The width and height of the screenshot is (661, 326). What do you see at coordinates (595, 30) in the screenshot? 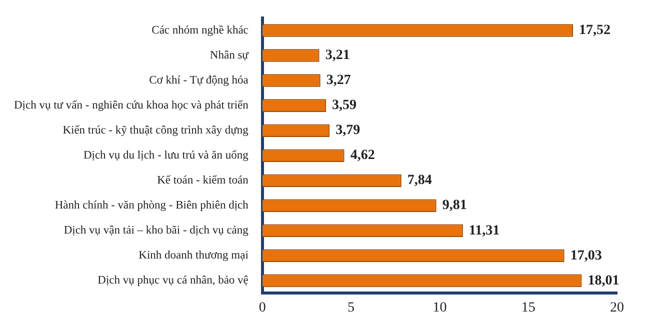
I see `data-label: 17,52` at bounding box center [595, 30].